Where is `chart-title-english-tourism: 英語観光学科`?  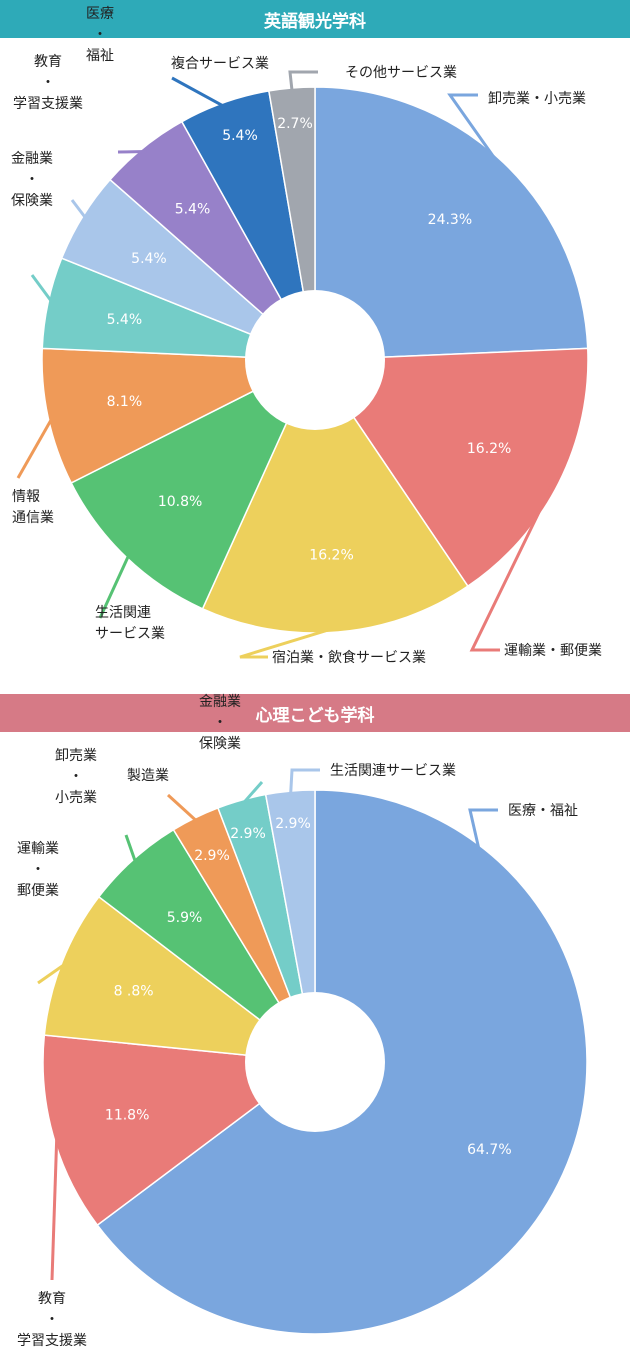 chart-title-english-tourism: 英語観光学科 is located at coordinates (315, 19).